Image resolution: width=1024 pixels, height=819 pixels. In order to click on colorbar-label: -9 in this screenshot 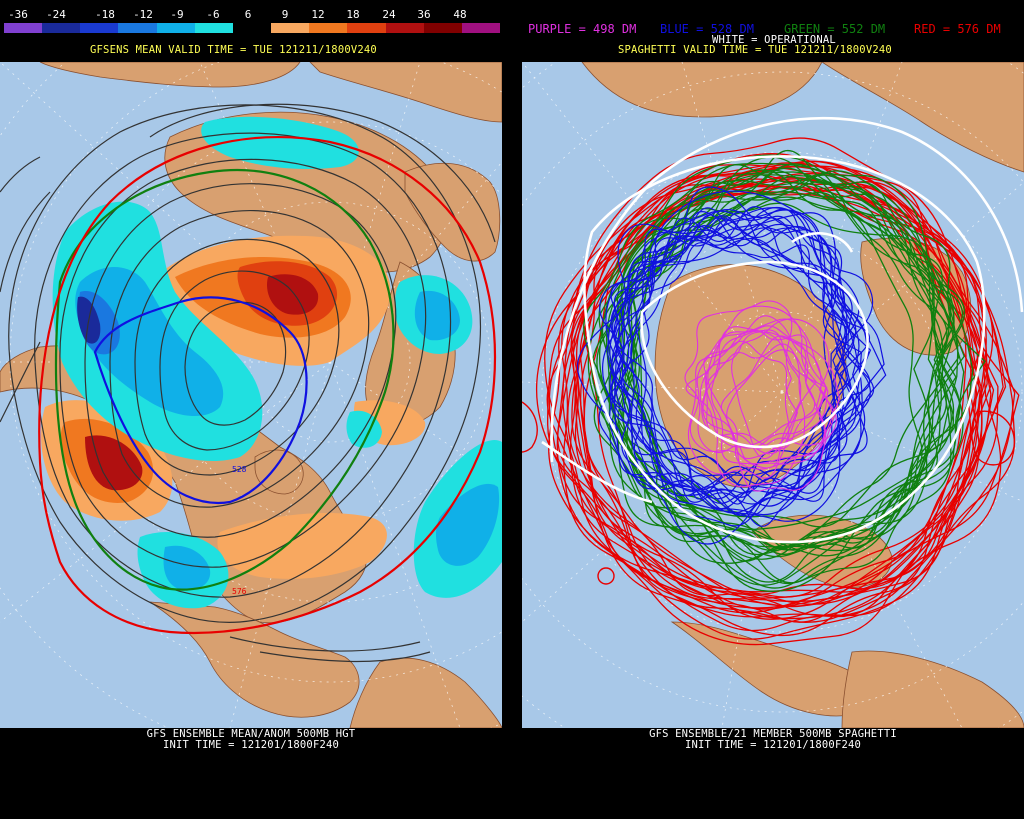, I will do `click(177, 14)`.